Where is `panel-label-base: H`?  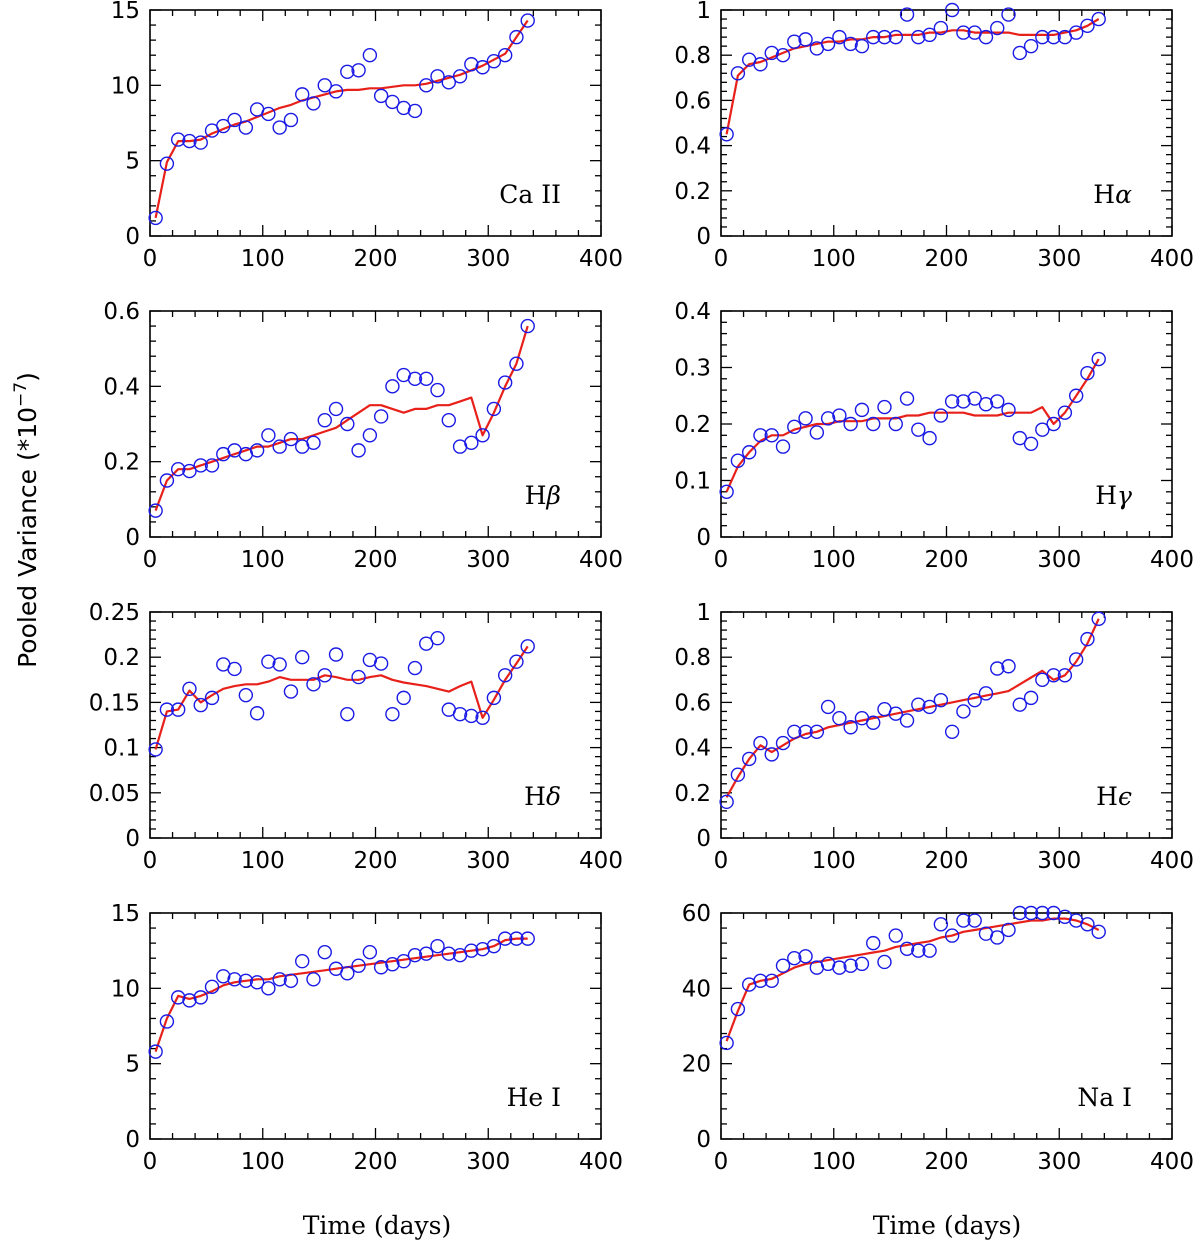 panel-label-base: H is located at coordinates (1106, 495).